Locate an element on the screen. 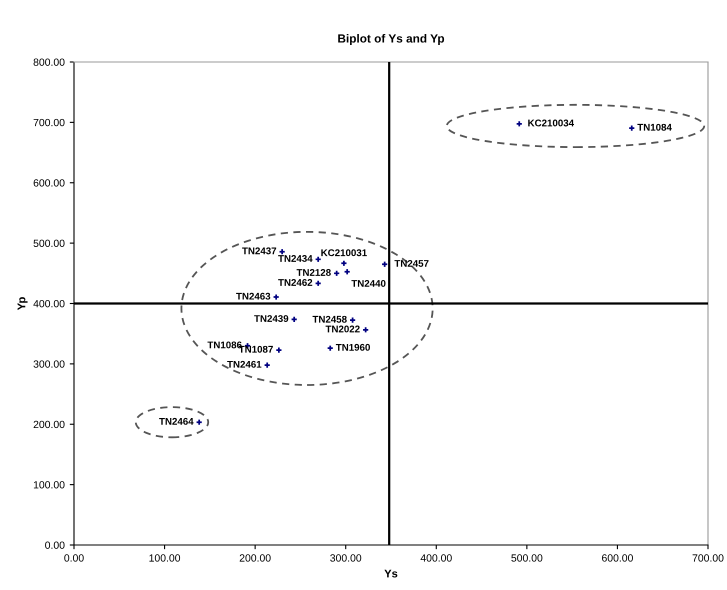  annotation: TN2022 is located at coordinates (343, 329).